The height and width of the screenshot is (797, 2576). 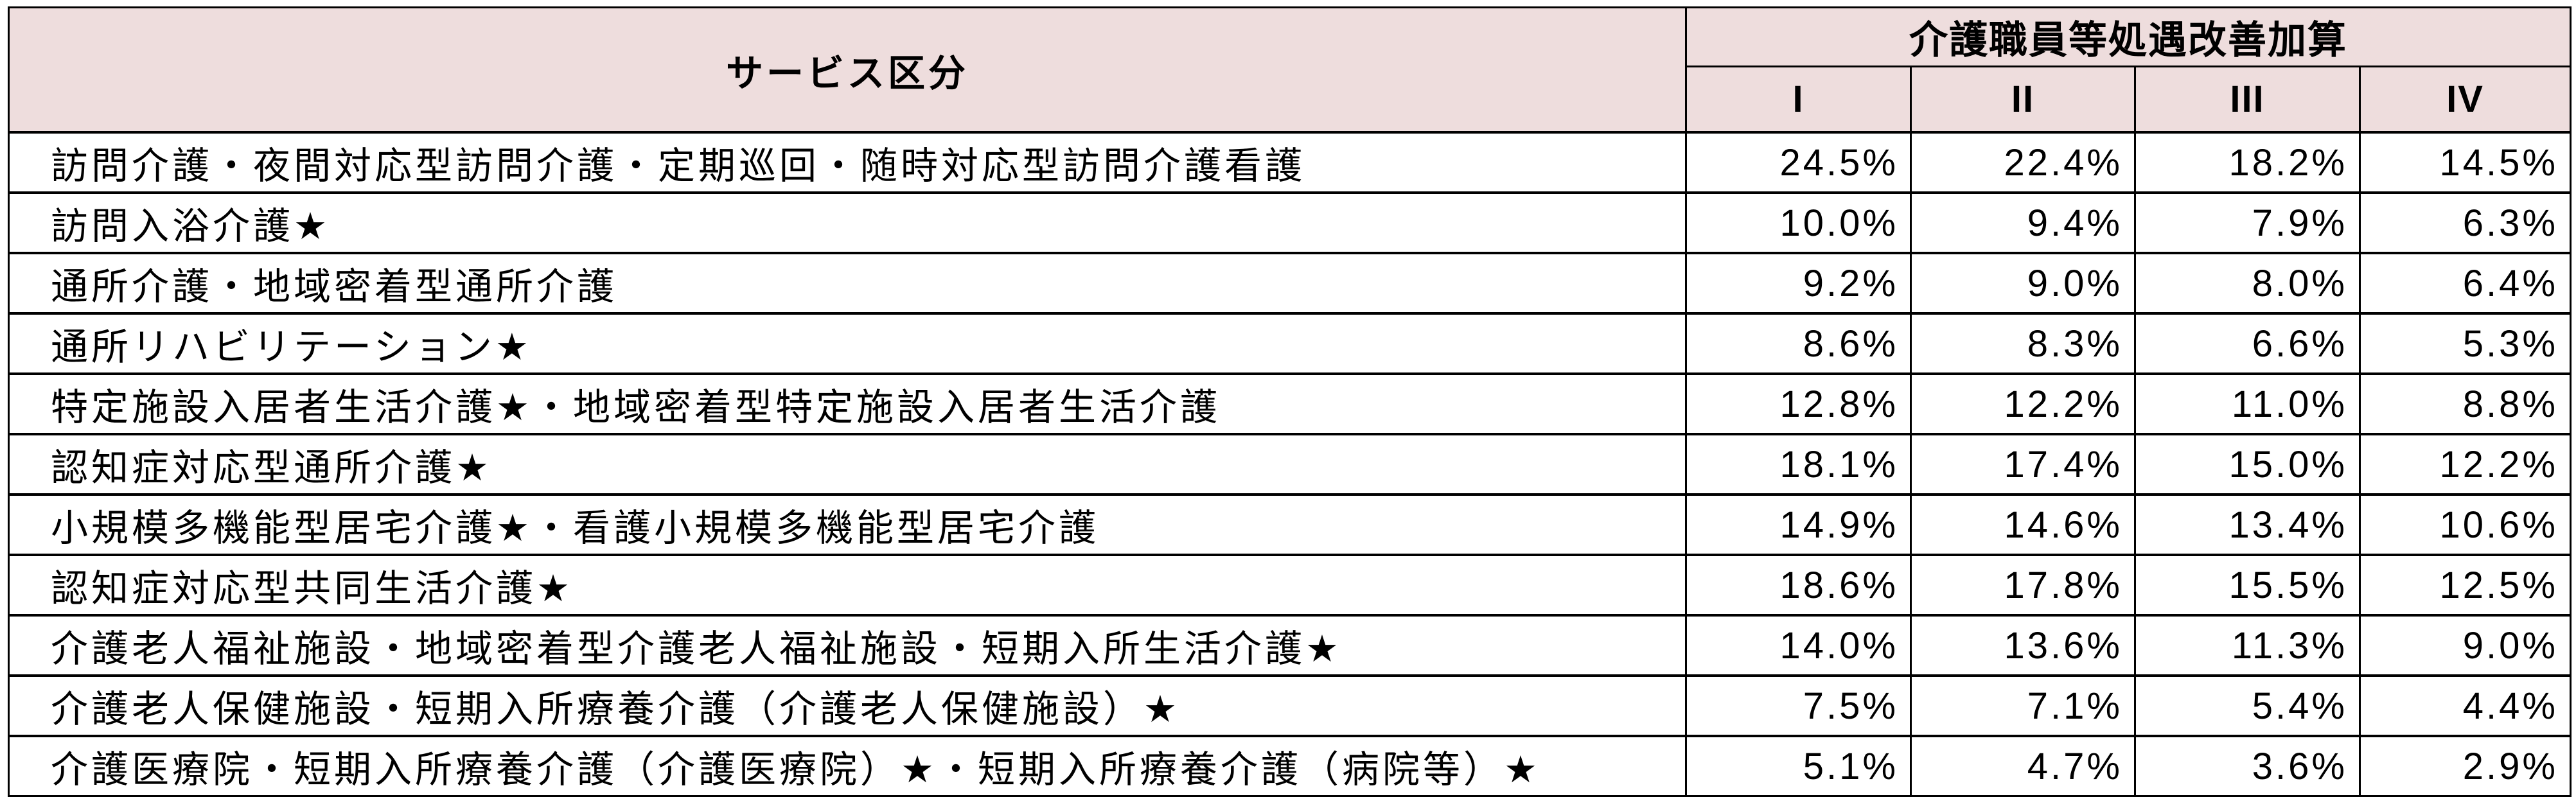 I want to click on rate-cell: 8.6%, so click(x=1798, y=343).